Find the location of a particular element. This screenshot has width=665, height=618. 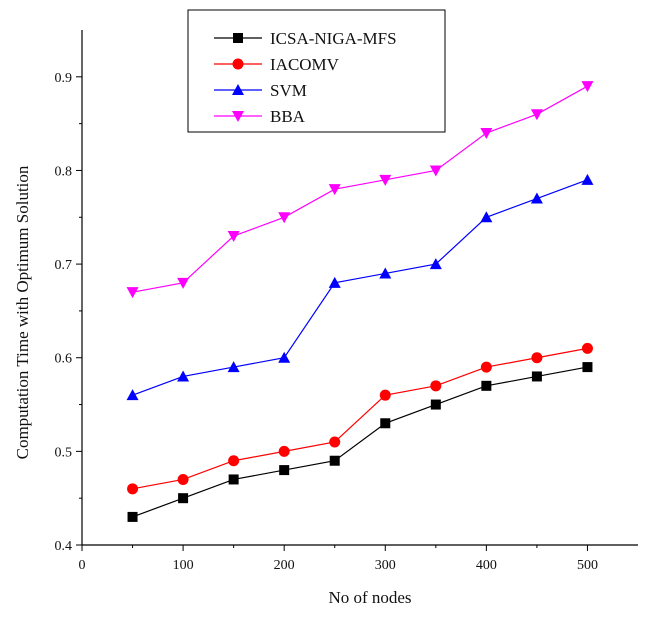

x-tick-label: 500 is located at coordinates (587, 565).